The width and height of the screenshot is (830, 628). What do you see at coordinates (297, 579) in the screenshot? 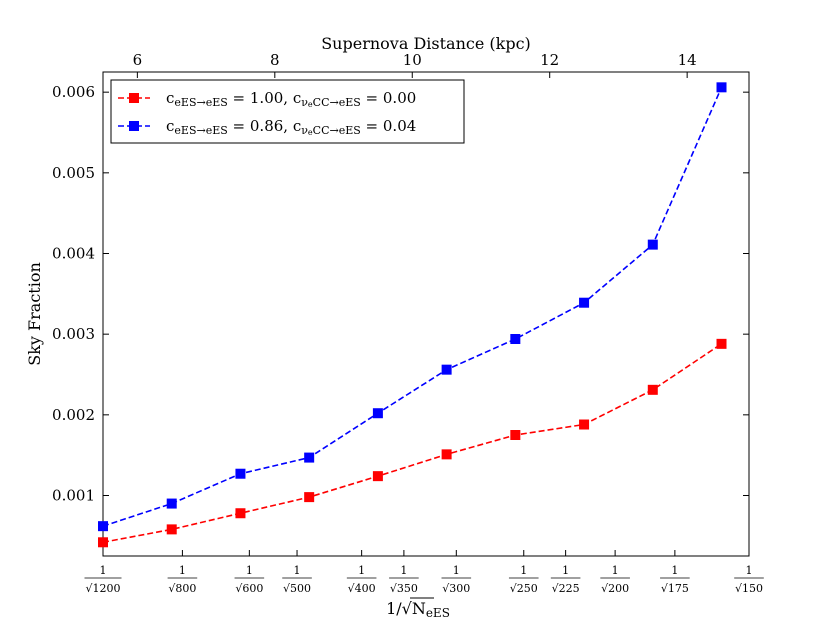
I see `bottom-tick-label: 1 √500` at bounding box center [297, 579].